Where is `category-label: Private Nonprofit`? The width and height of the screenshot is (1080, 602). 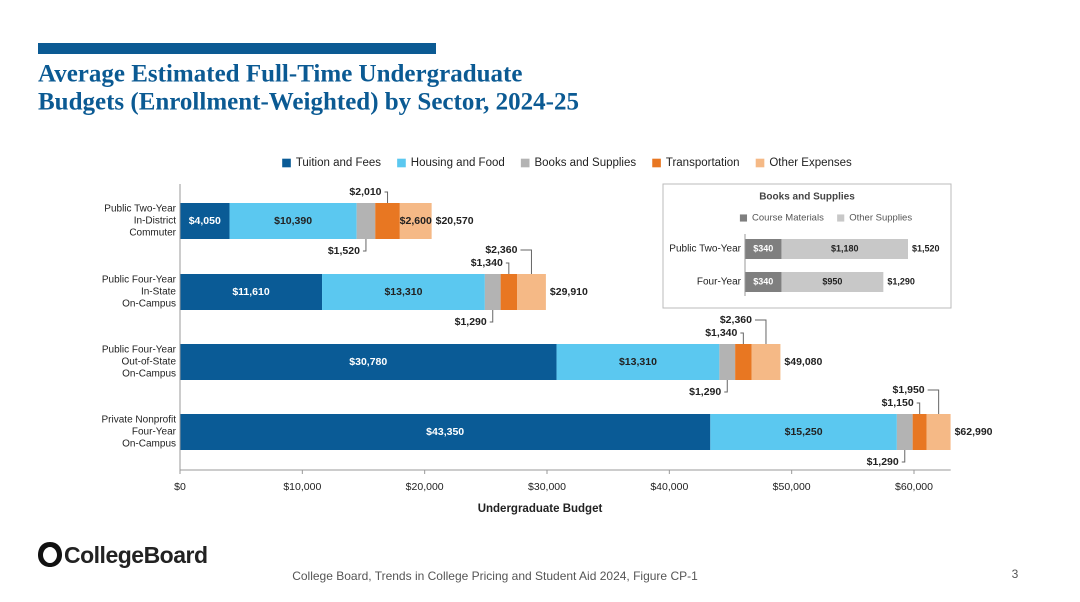 category-label: Private Nonprofit is located at coordinates (139, 420).